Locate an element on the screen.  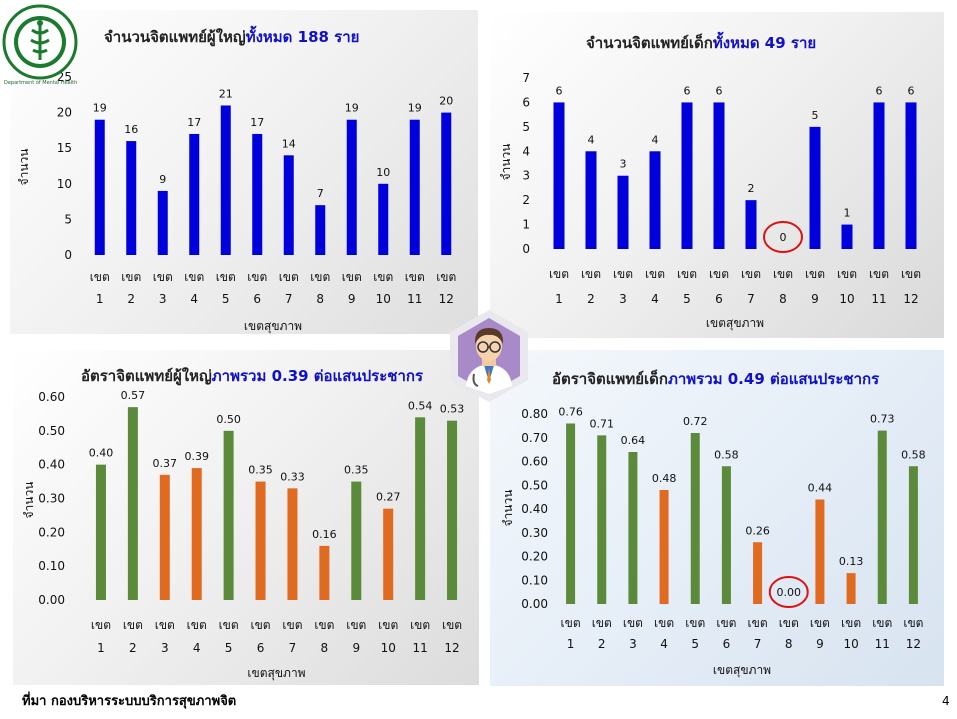
y-tick-label: 15 is located at coordinates (64, 148).